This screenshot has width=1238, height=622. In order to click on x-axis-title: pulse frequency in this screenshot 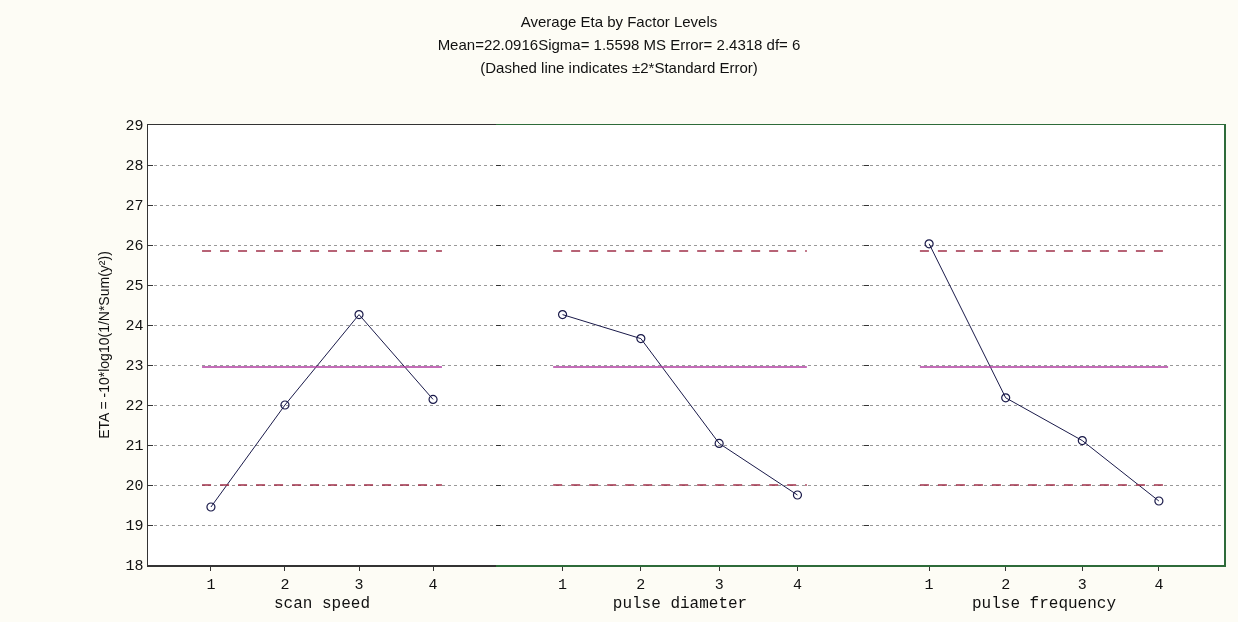, I will do `click(1044, 603)`.